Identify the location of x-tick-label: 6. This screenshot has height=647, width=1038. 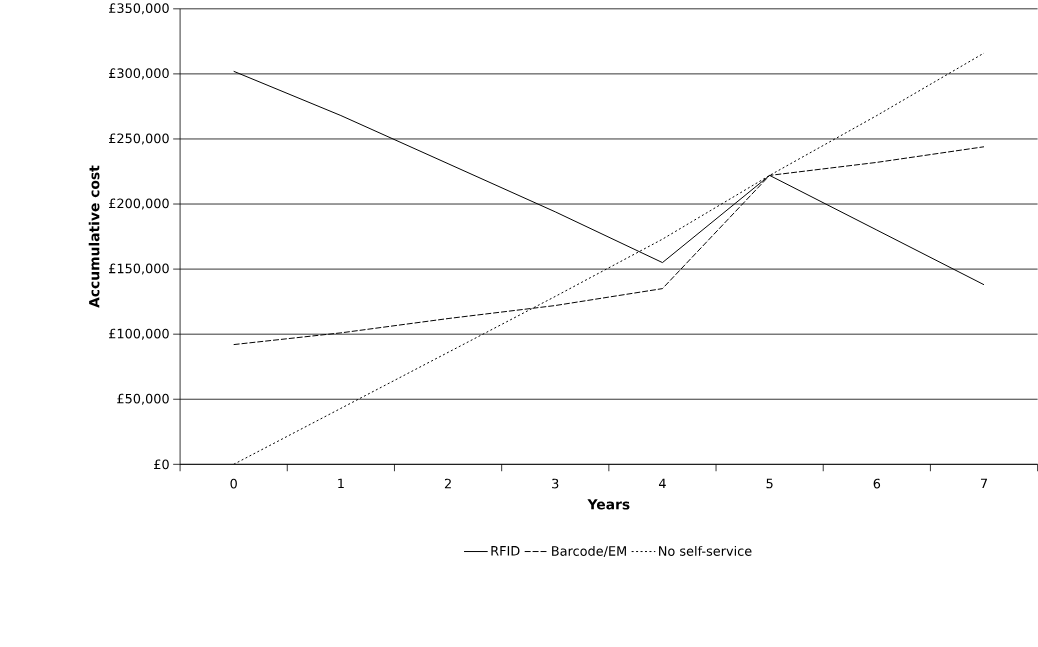
(877, 483).